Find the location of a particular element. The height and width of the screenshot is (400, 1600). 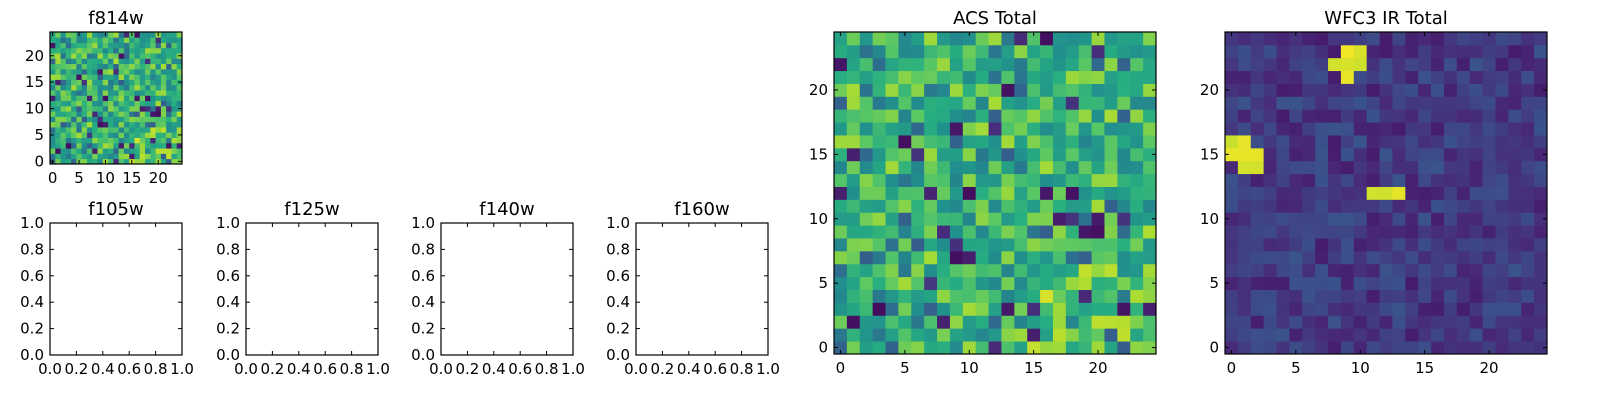

y-tick-label: 15 is located at coordinates (34, 82).